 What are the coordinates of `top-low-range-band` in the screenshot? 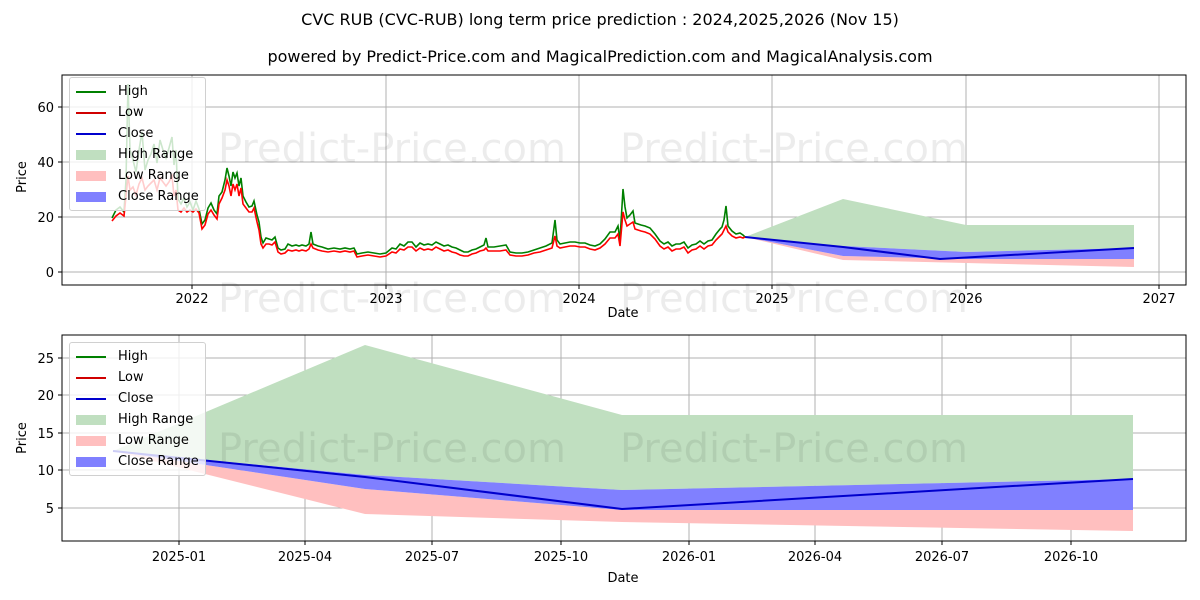 It's located at (939, 252).